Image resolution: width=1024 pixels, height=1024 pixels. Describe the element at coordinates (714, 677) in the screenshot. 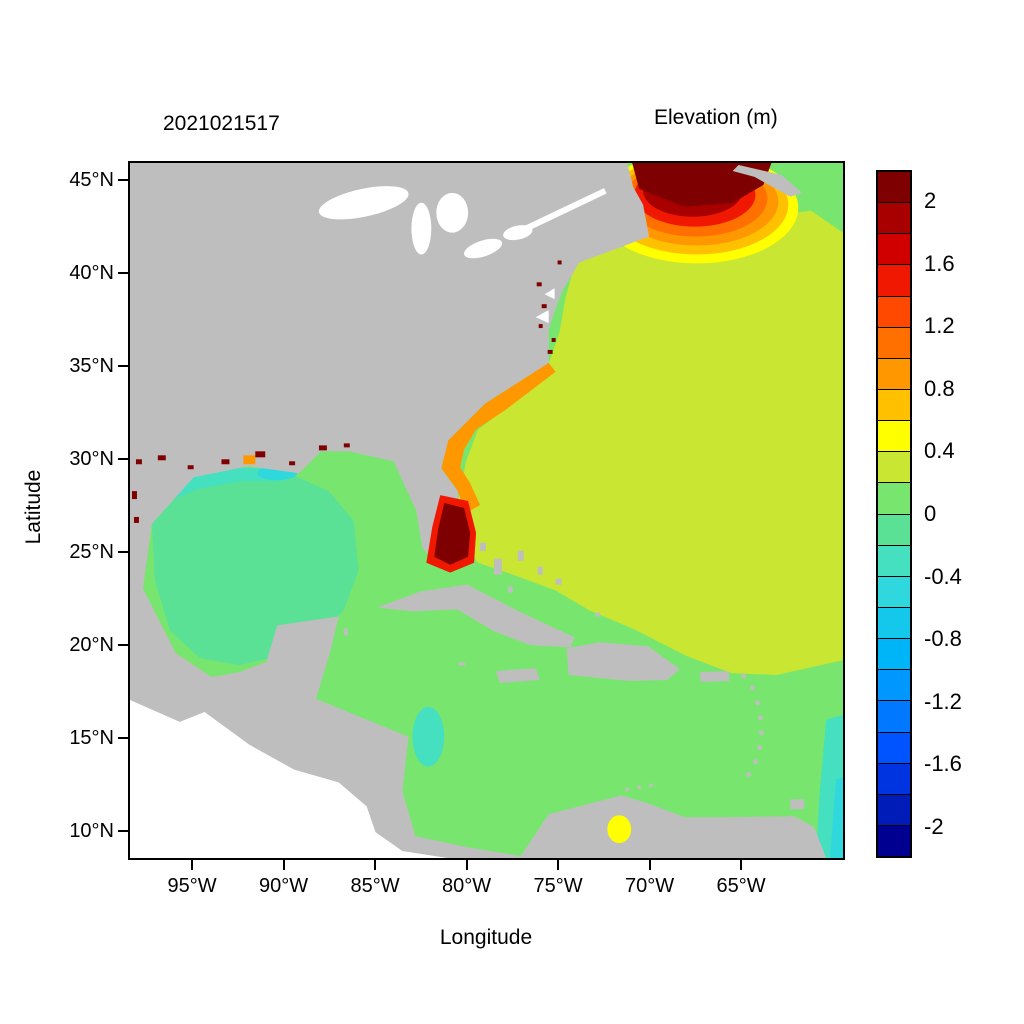

I see `island-puerto-rico` at that location.